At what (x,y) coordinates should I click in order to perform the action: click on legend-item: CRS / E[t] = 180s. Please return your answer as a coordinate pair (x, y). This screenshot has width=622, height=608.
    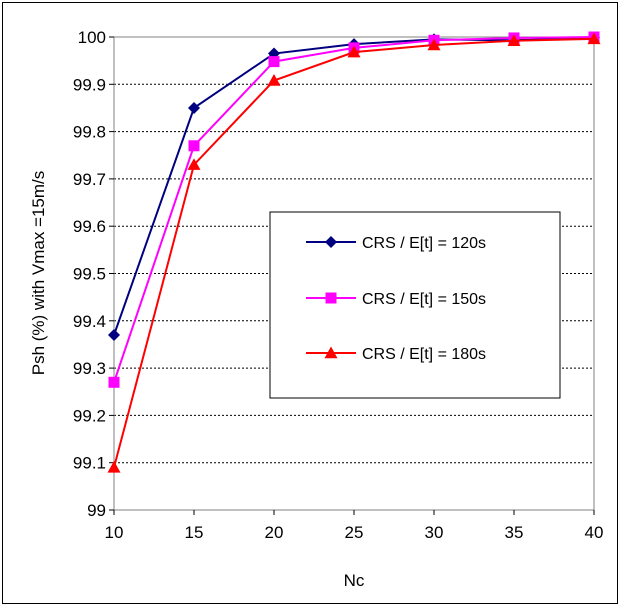
    Looking at the image, I should click on (396, 354).